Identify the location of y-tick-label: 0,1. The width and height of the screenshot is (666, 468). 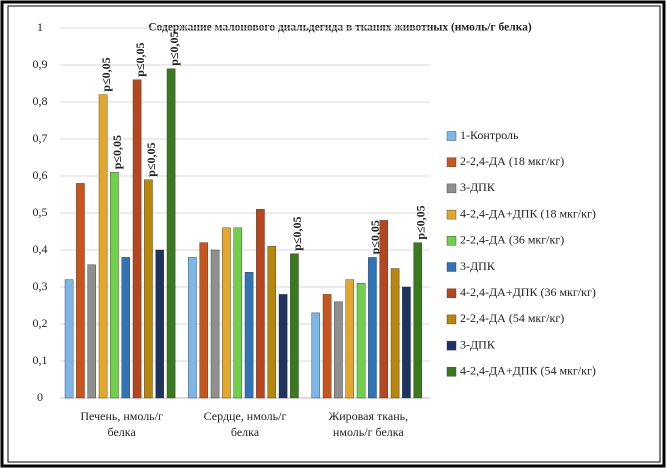
(40, 360).